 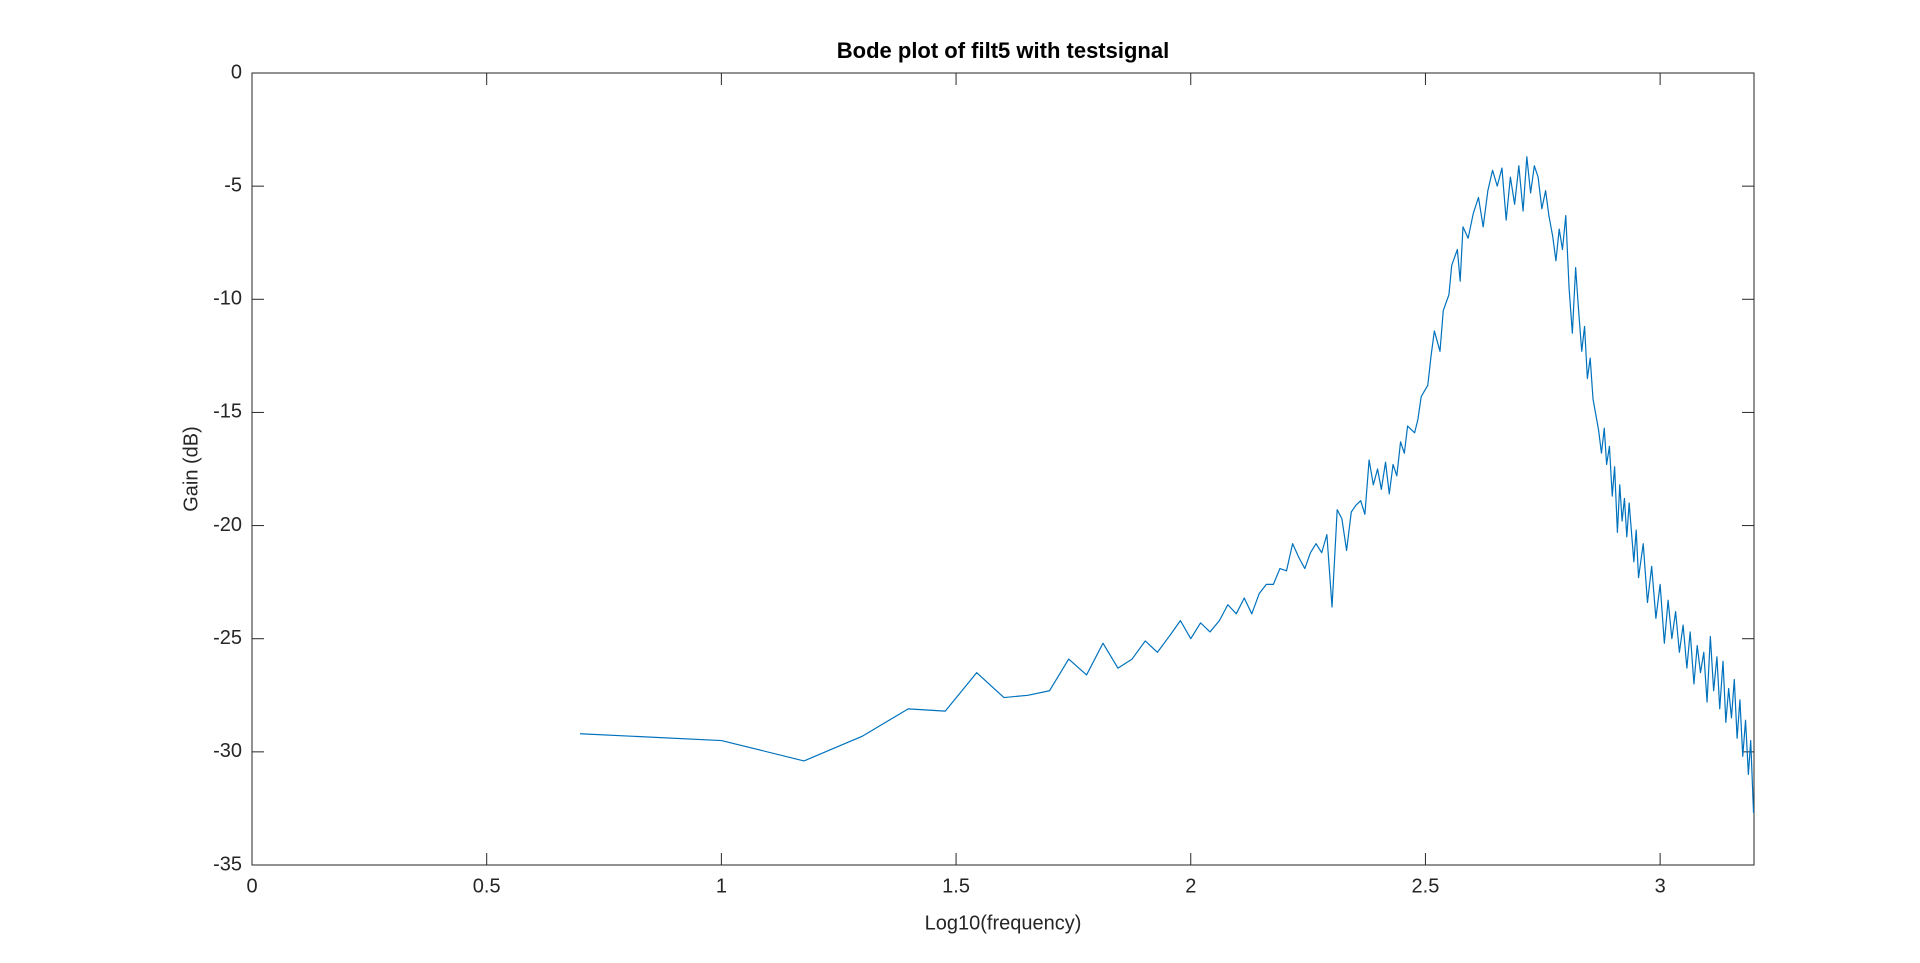 I want to click on y-tick-label: -25, so click(x=227, y=638).